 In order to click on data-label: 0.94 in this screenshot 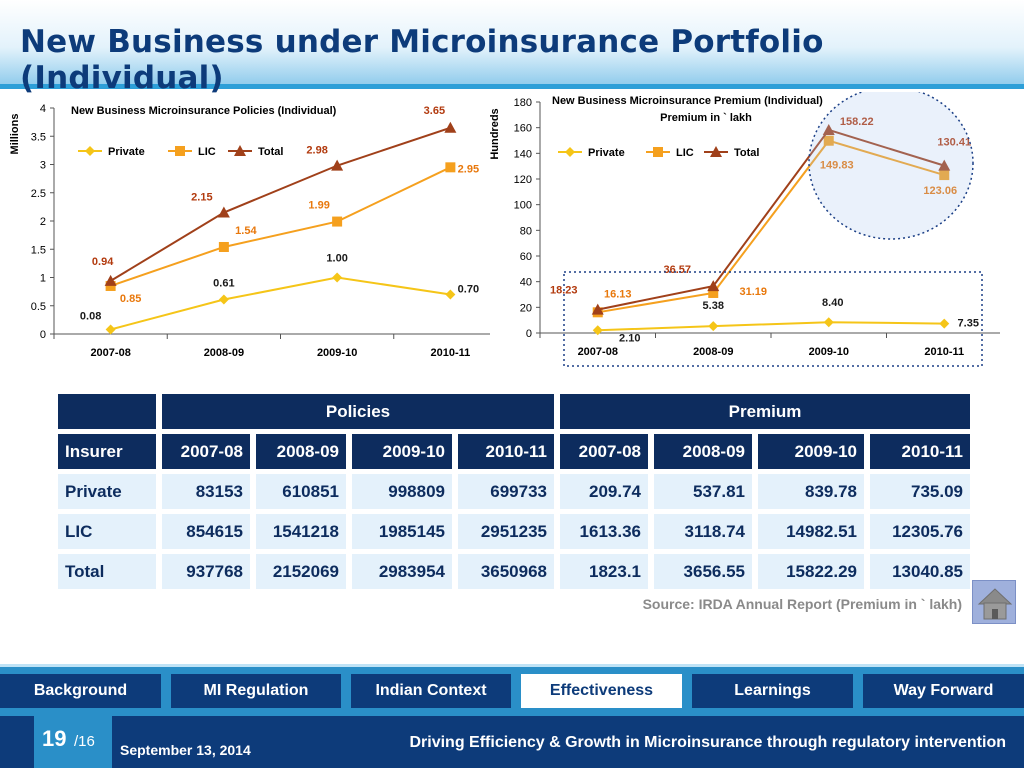, I will do `click(103, 262)`.